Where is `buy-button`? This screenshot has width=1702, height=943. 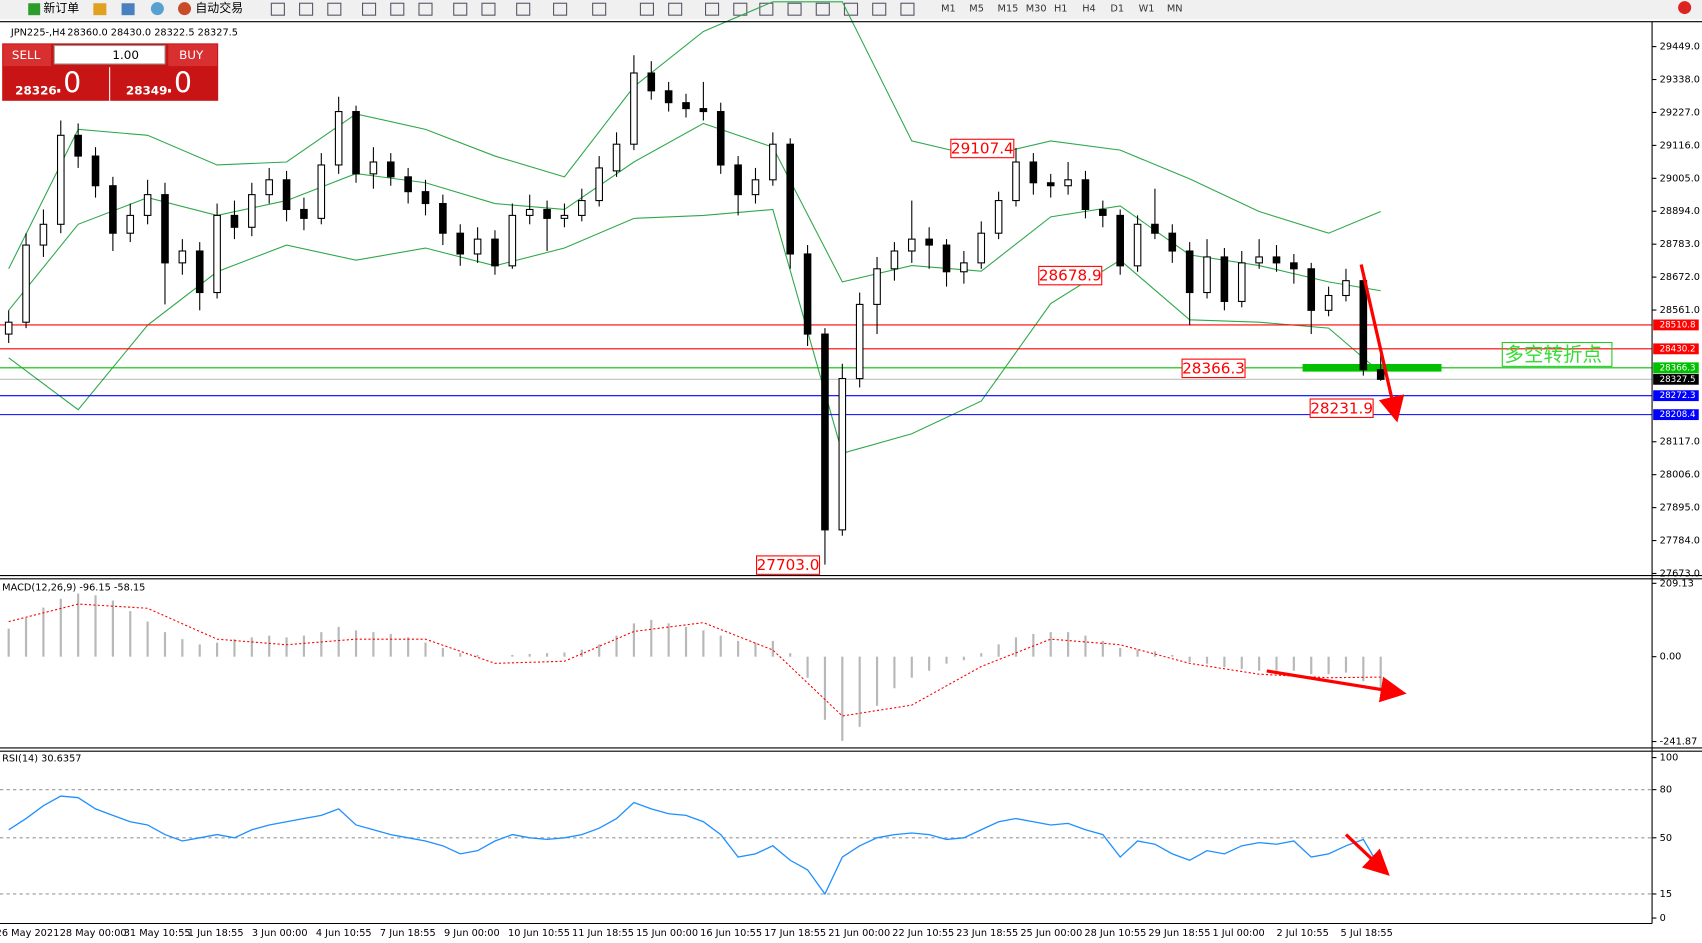 buy-button is located at coordinates (193, 55).